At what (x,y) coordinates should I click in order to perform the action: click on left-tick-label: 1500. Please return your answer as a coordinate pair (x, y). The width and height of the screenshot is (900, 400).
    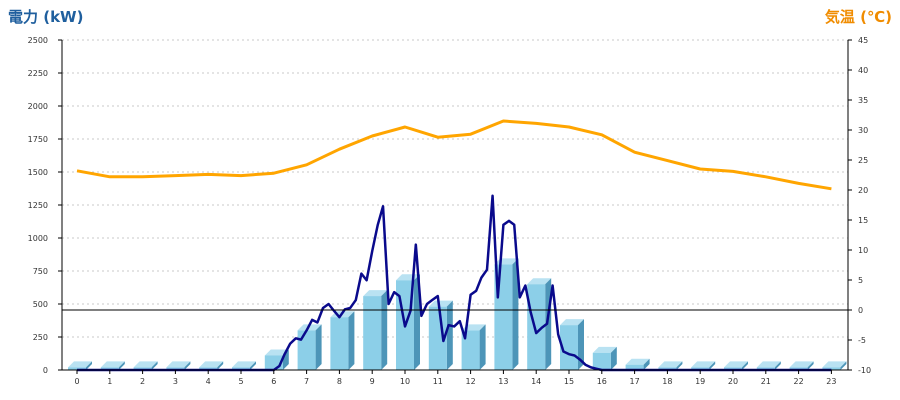
    Looking at the image, I should click on (38, 172).